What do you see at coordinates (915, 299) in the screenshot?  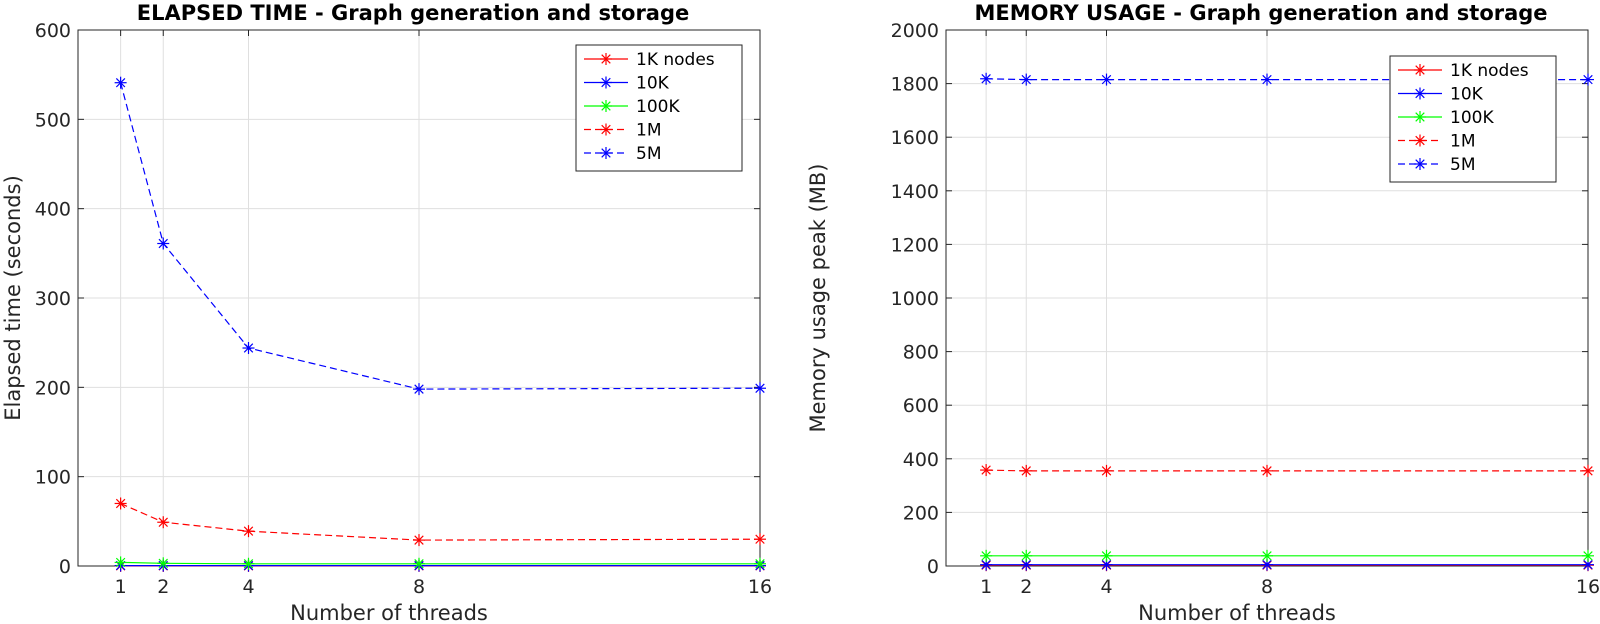 I see `y-tick-label: 1000` at bounding box center [915, 299].